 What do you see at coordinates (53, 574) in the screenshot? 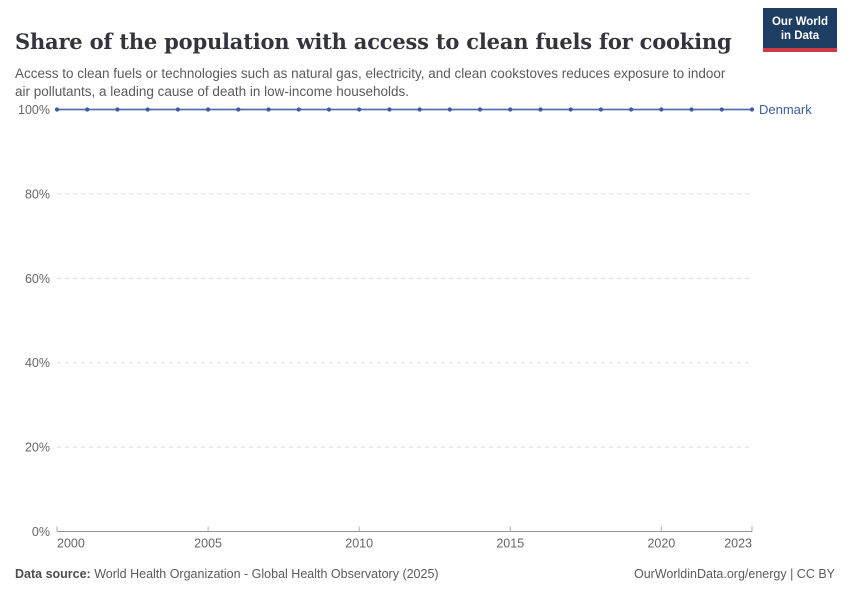
I see `data-source-label: Data source:` at bounding box center [53, 574].